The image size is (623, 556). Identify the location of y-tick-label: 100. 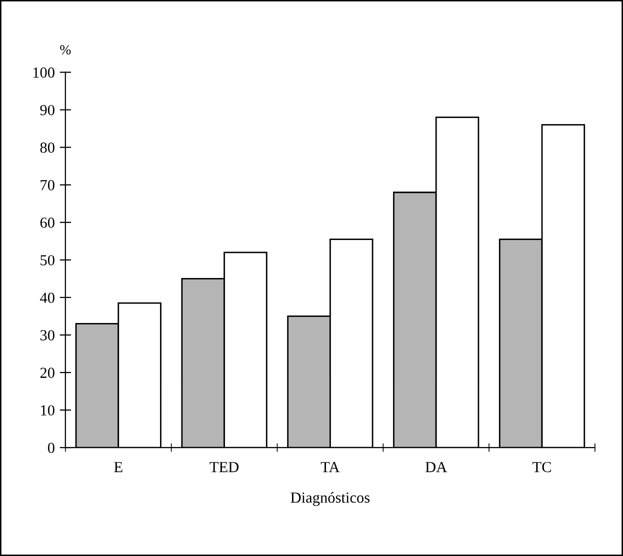
(43, 72).